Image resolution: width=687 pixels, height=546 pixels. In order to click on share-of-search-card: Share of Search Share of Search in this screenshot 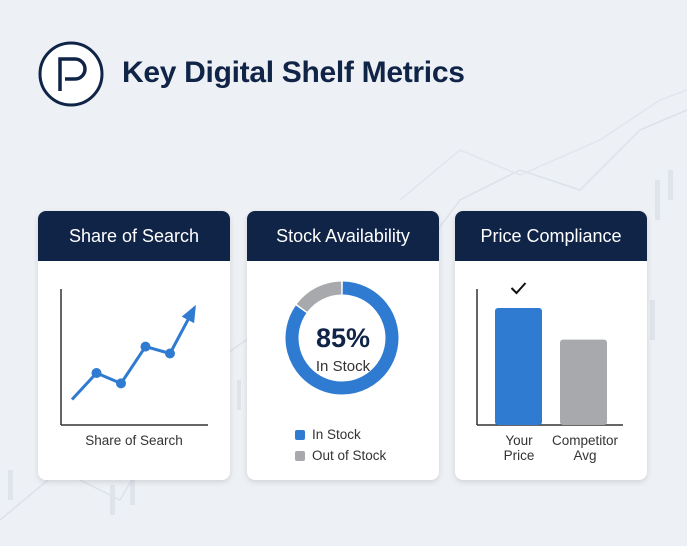, I will do `click(134, 345)`.